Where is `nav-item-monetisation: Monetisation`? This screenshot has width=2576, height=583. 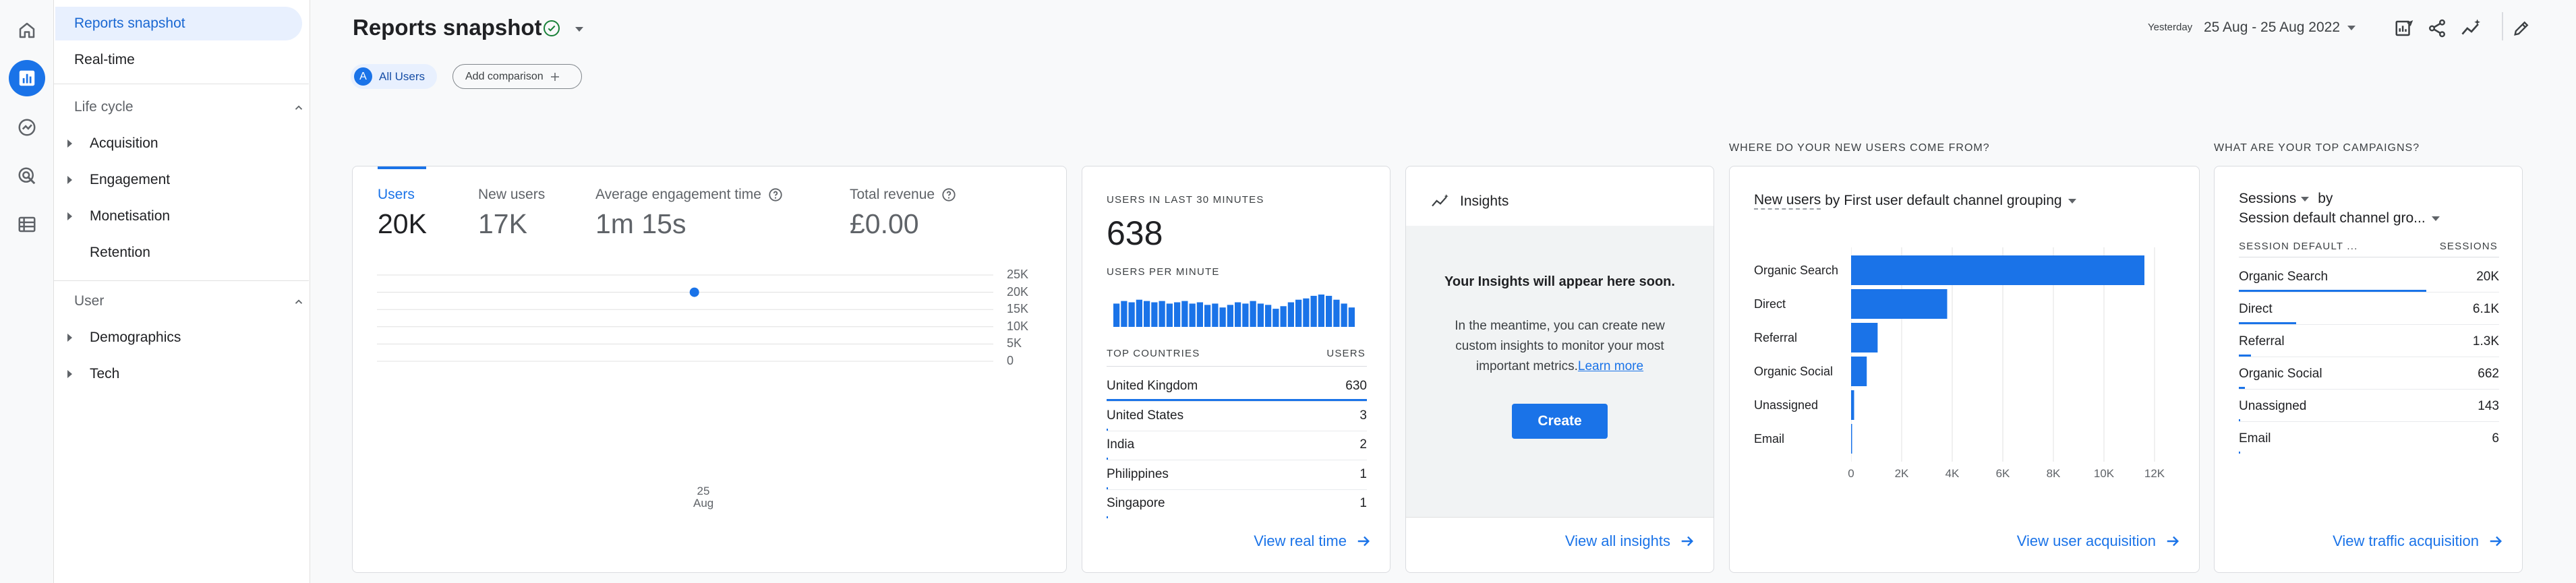 nav-item-monetisation: Monetisation is located at coordinates (185, 217).